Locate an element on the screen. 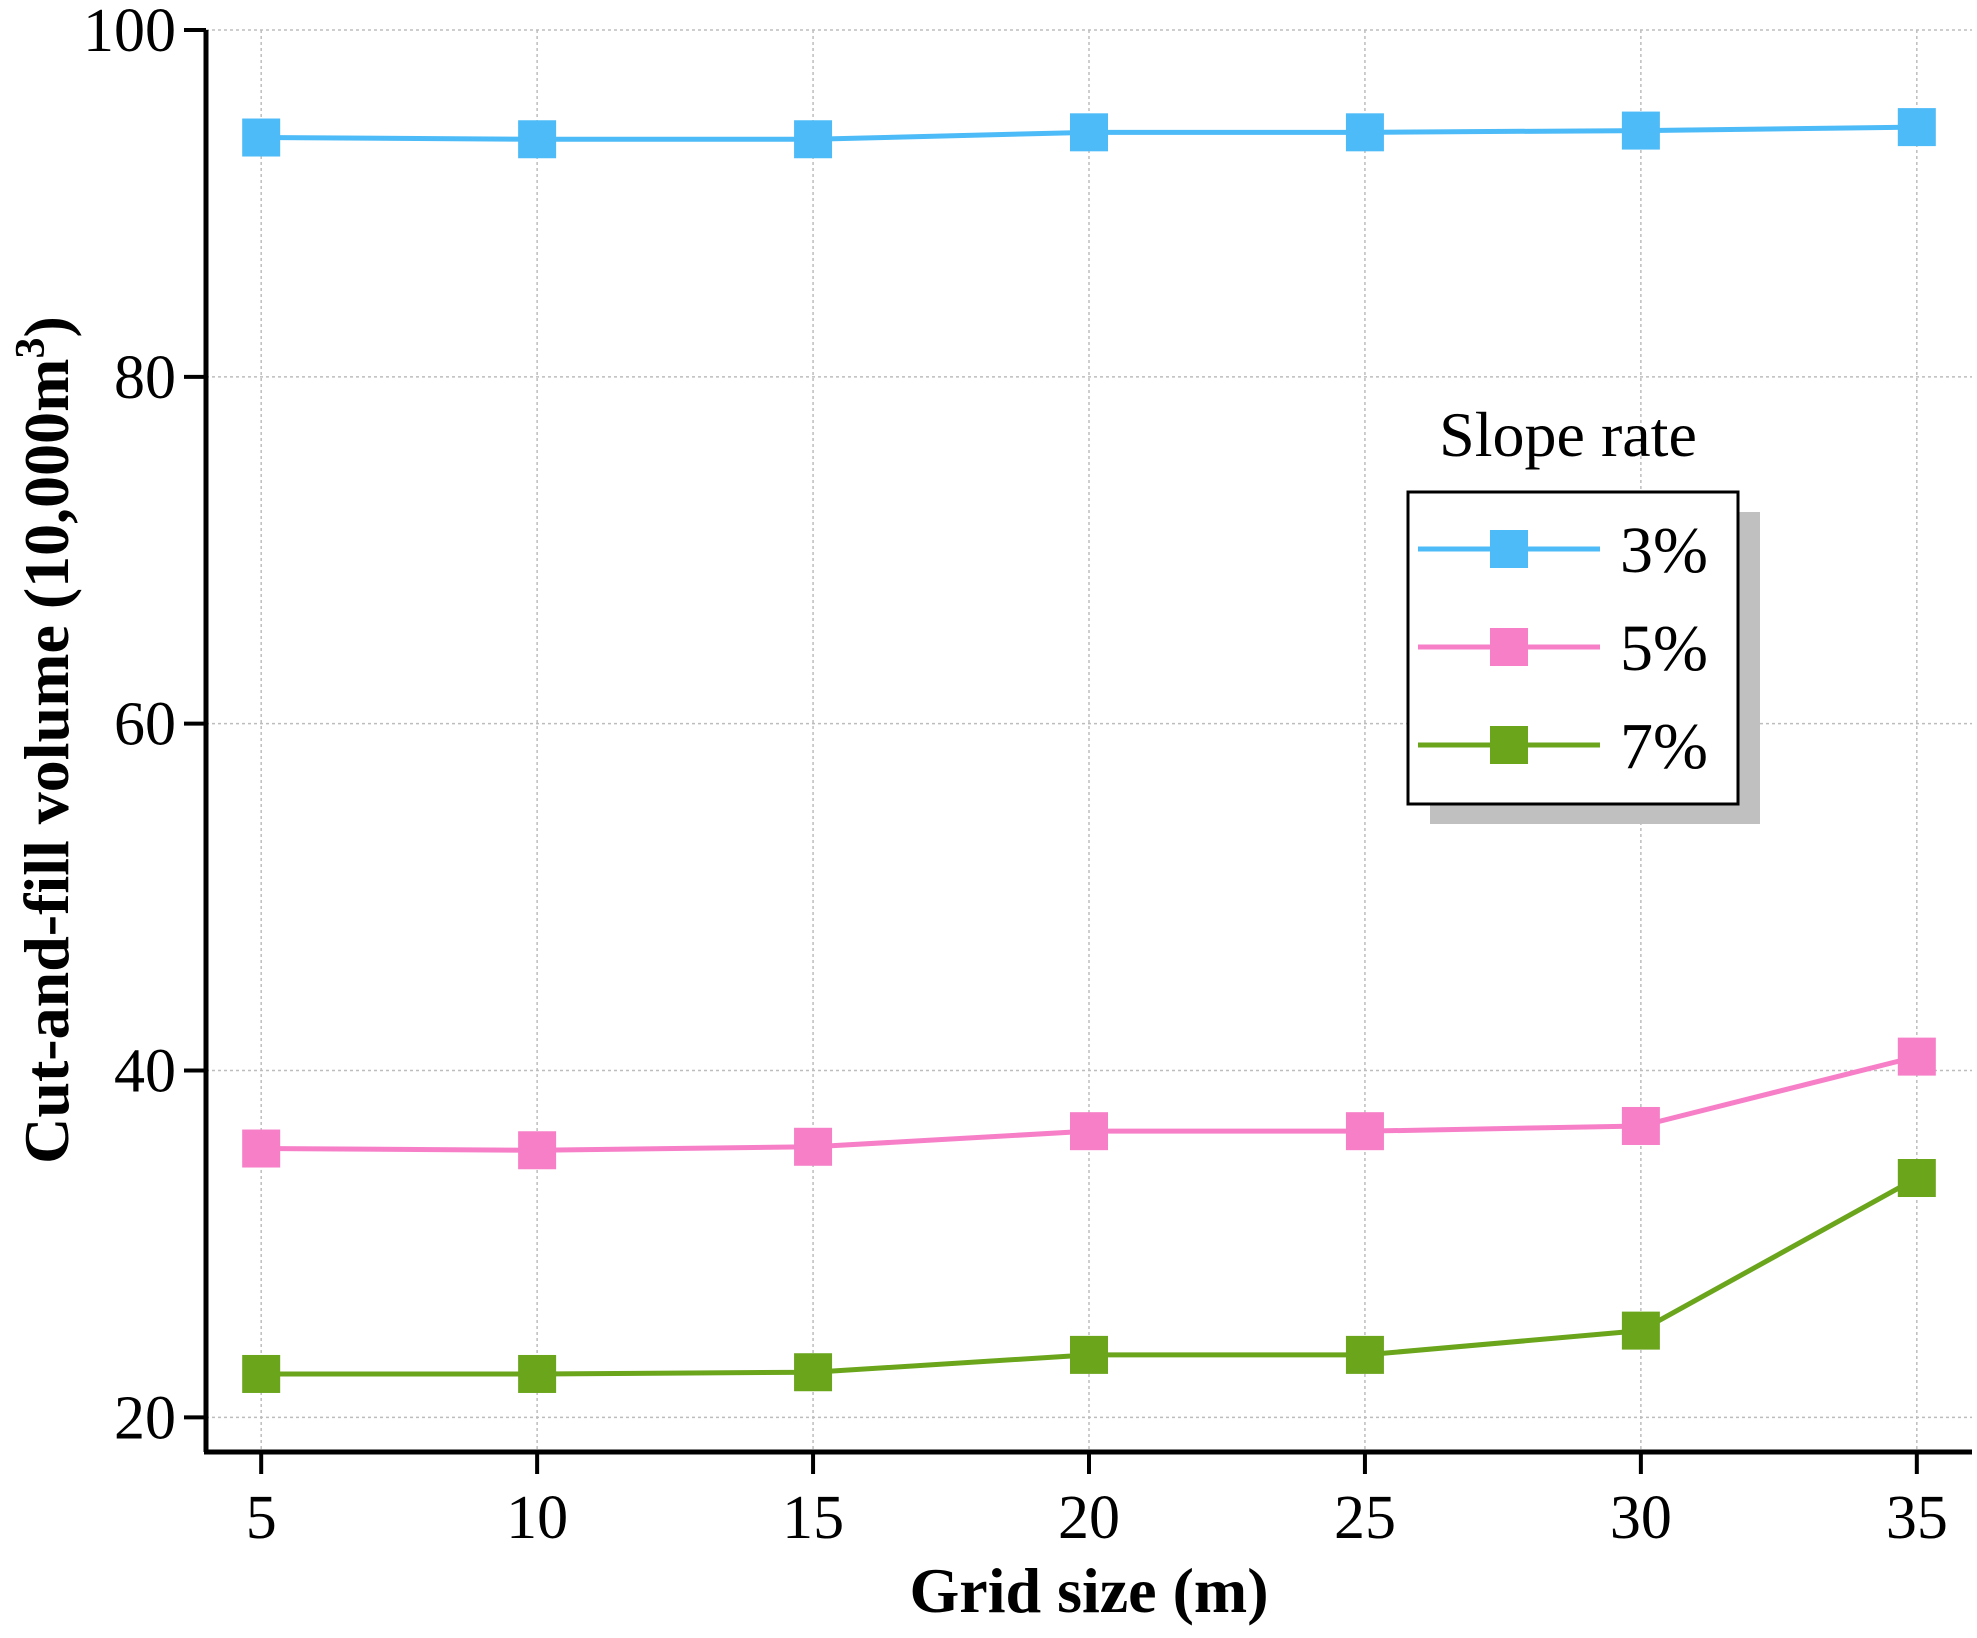 The image size is (1977, 1638). x-tick-label: 30 is located at coordinates (1641, 1518).